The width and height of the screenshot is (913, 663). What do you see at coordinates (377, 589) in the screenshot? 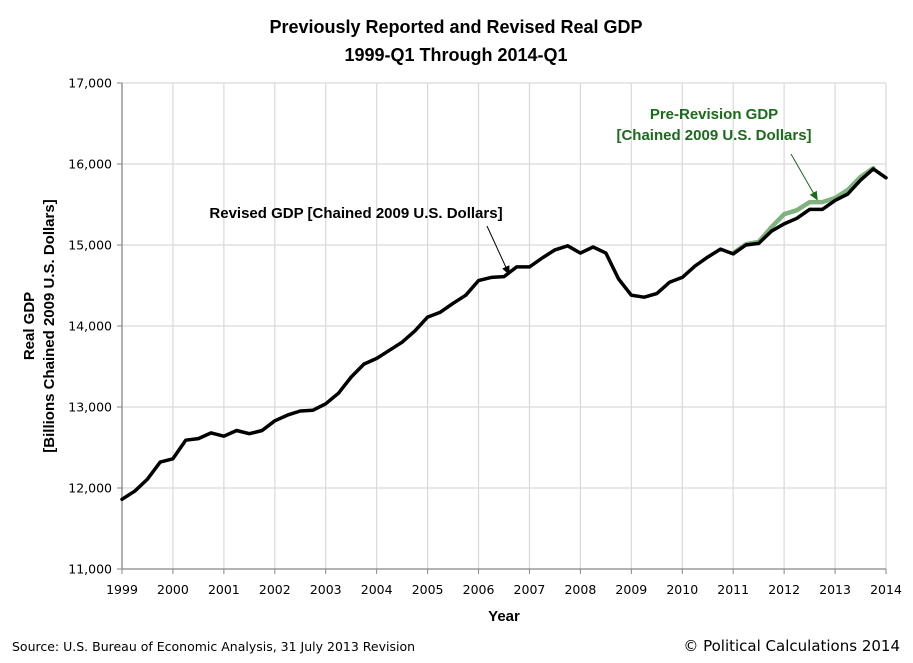
I see `x-tick-label: 2004` at bounding box center [377, 589].